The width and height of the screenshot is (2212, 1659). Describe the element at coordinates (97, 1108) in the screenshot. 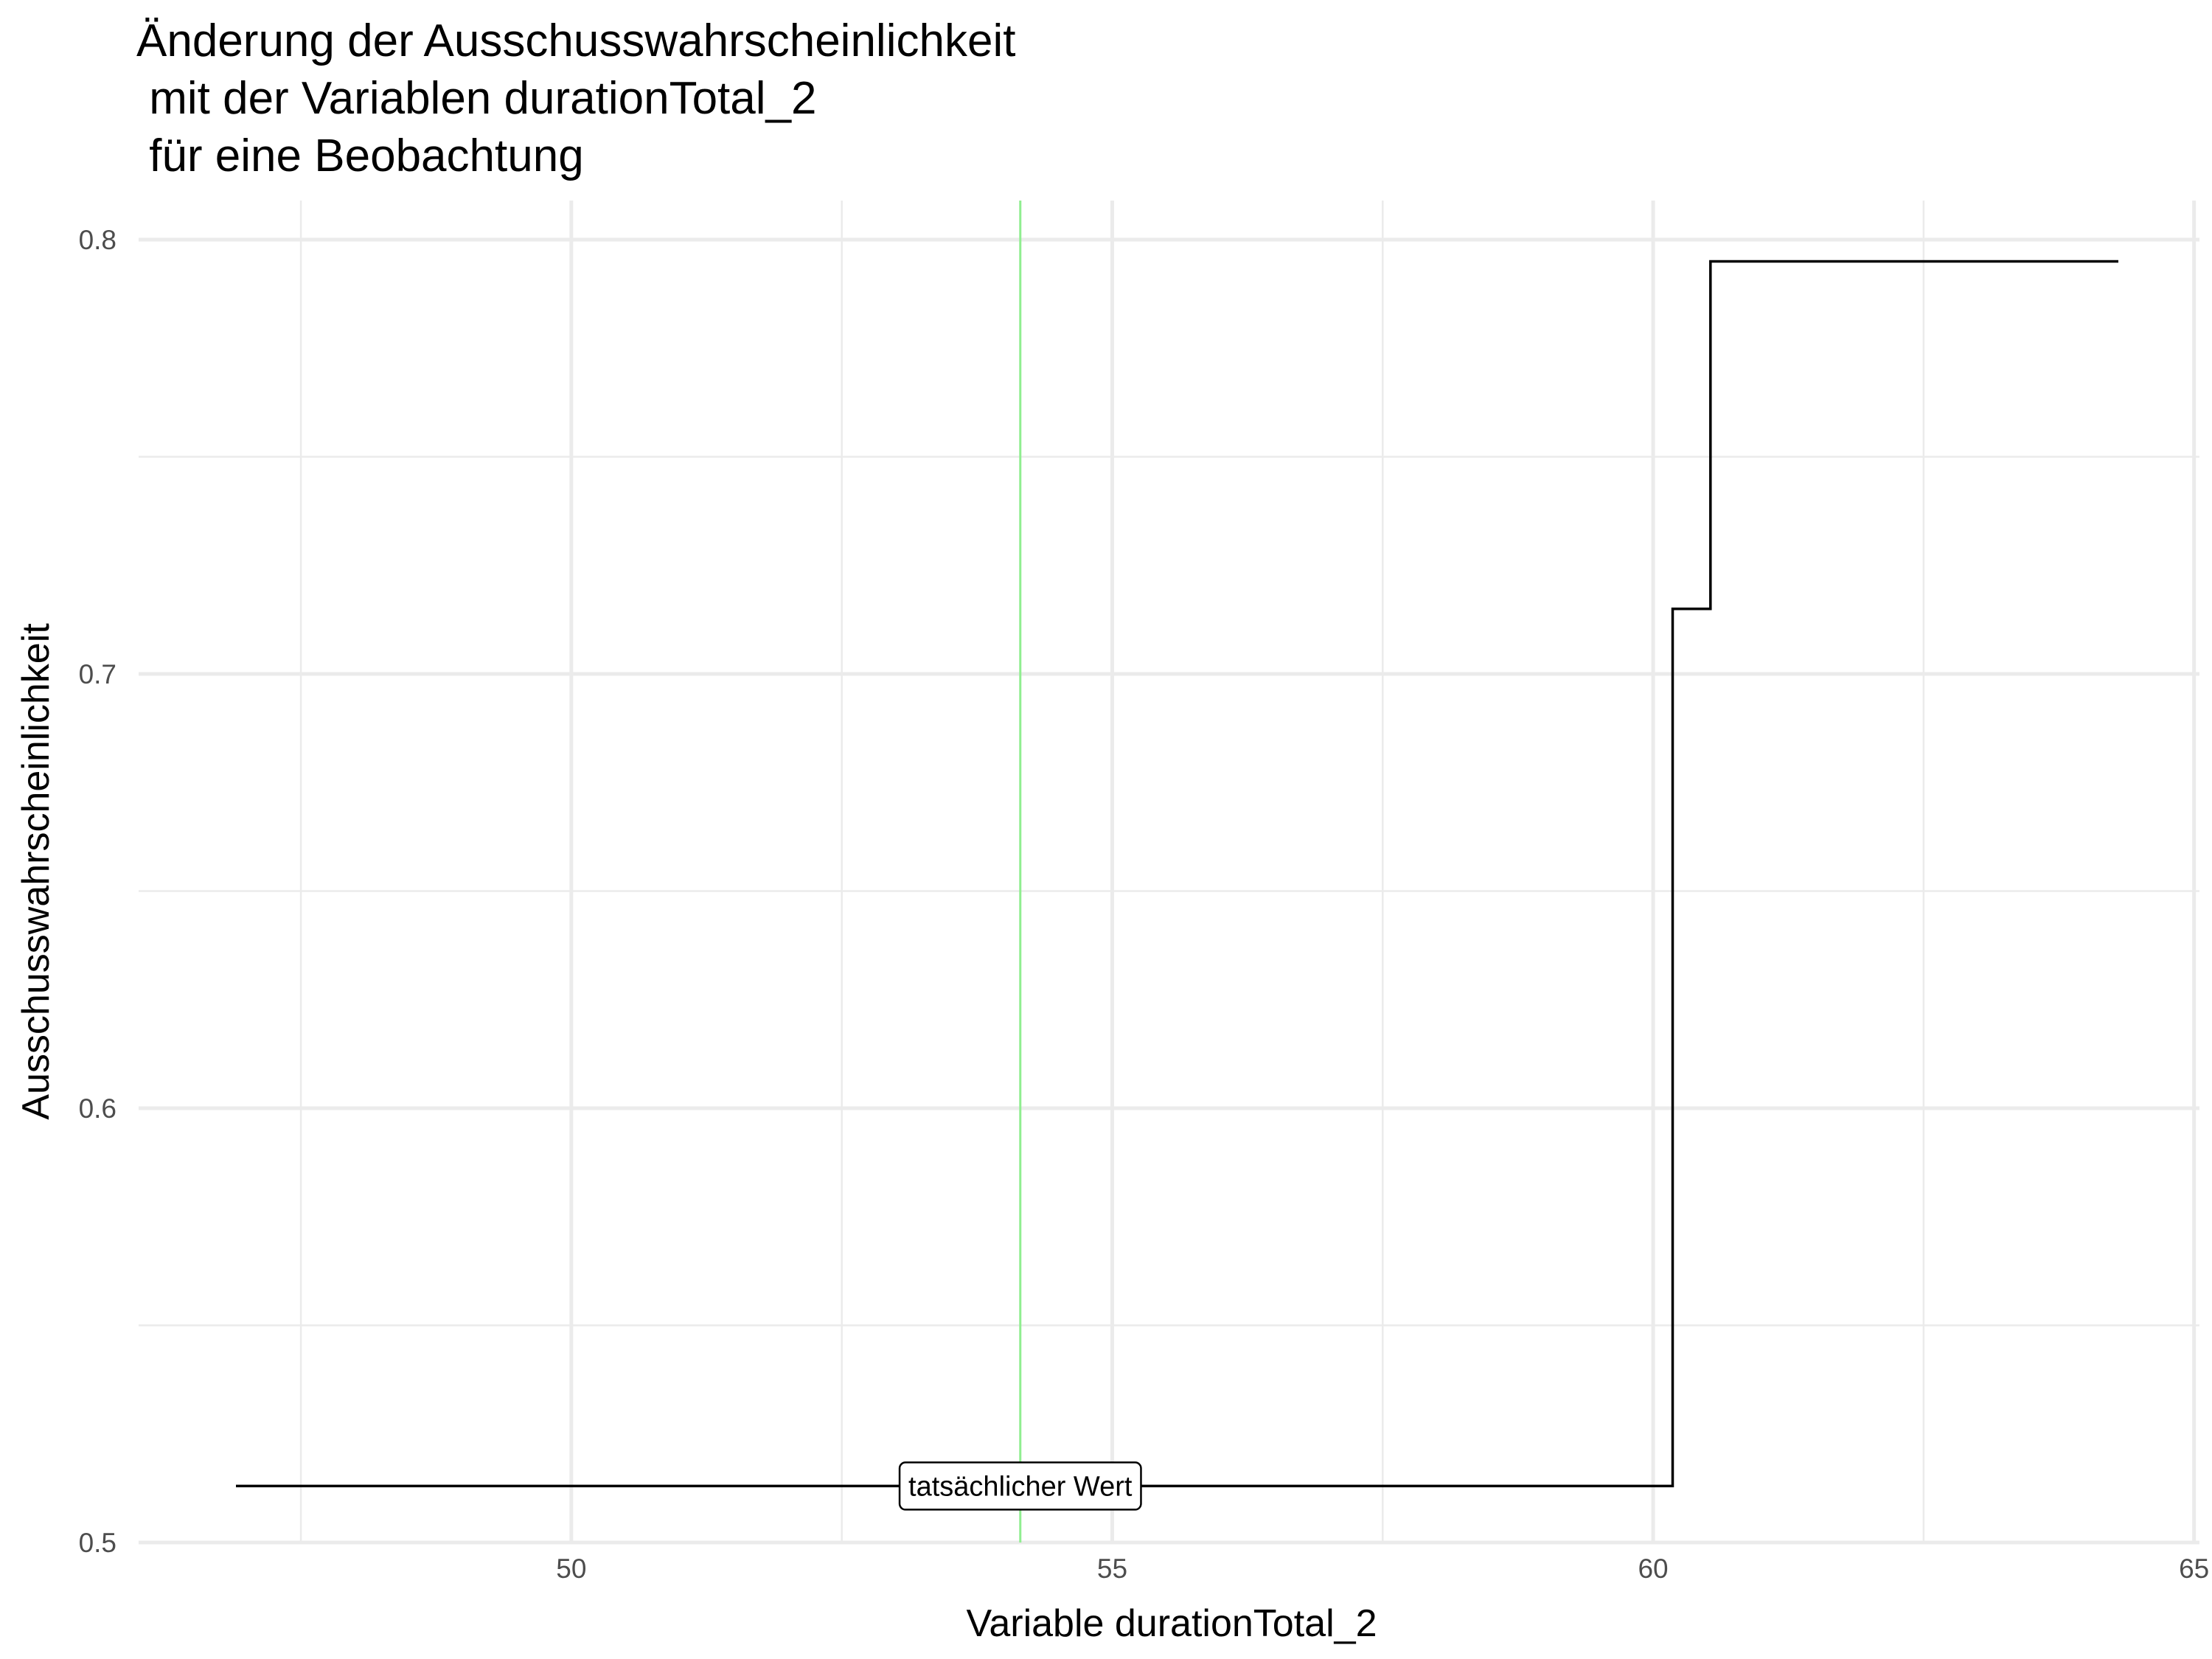

I see `y-tick-label-1: 0.6` at that location.